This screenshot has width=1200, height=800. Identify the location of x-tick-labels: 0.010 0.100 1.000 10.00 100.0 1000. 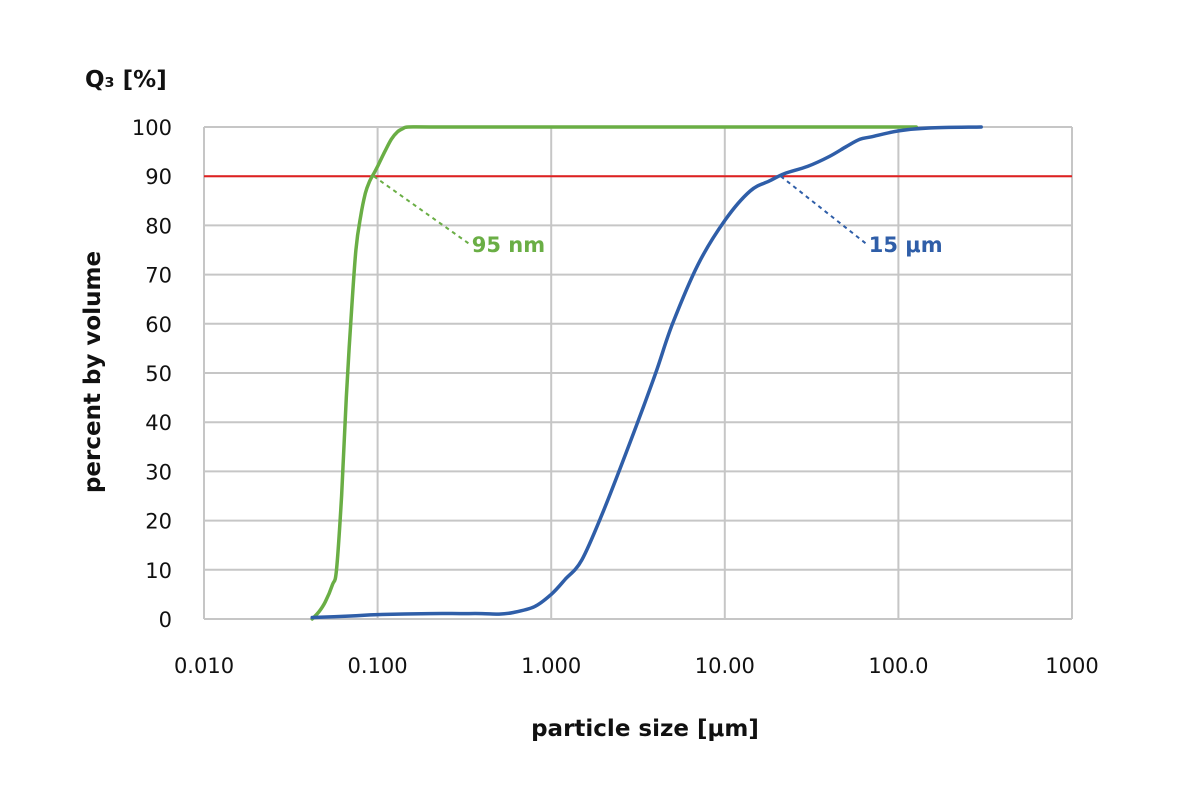
(636, 666).